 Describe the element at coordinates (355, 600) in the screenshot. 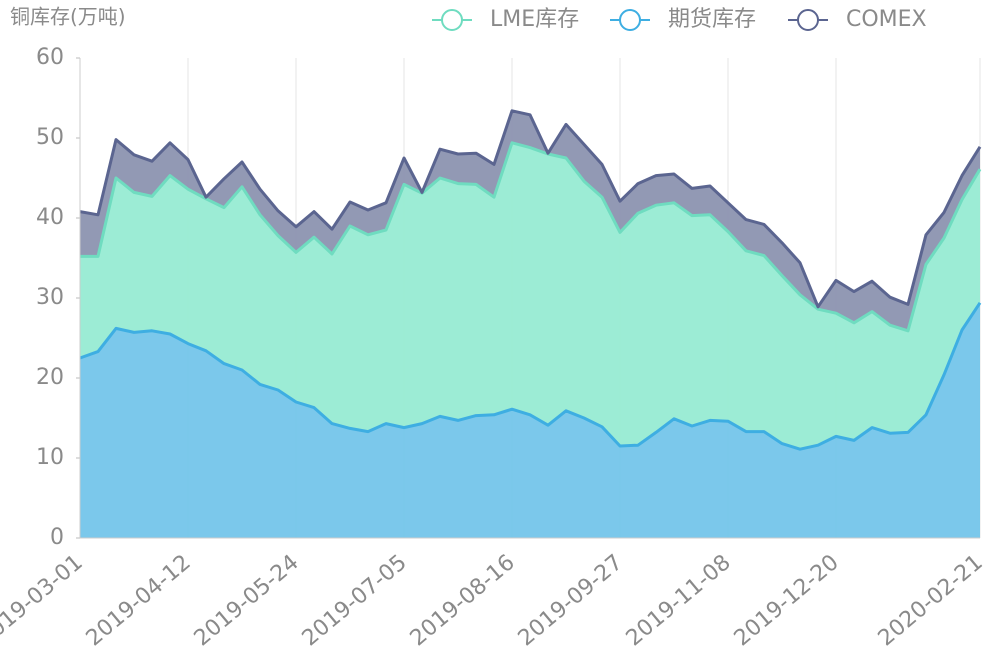

I see `x-tick-label: 2019-07-05` at that location.